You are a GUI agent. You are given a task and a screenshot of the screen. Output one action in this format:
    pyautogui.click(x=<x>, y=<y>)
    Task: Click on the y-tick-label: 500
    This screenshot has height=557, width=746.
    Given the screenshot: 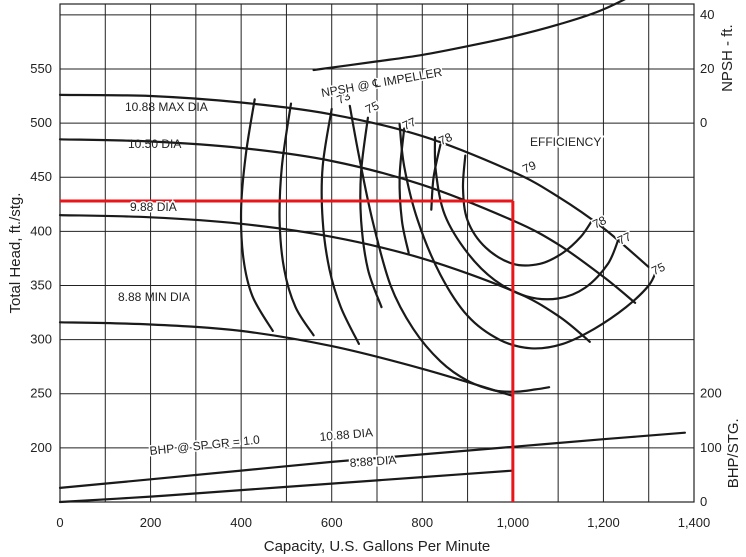 What is the action you would take?
    pyautogui.click(x=41, y=122)
    